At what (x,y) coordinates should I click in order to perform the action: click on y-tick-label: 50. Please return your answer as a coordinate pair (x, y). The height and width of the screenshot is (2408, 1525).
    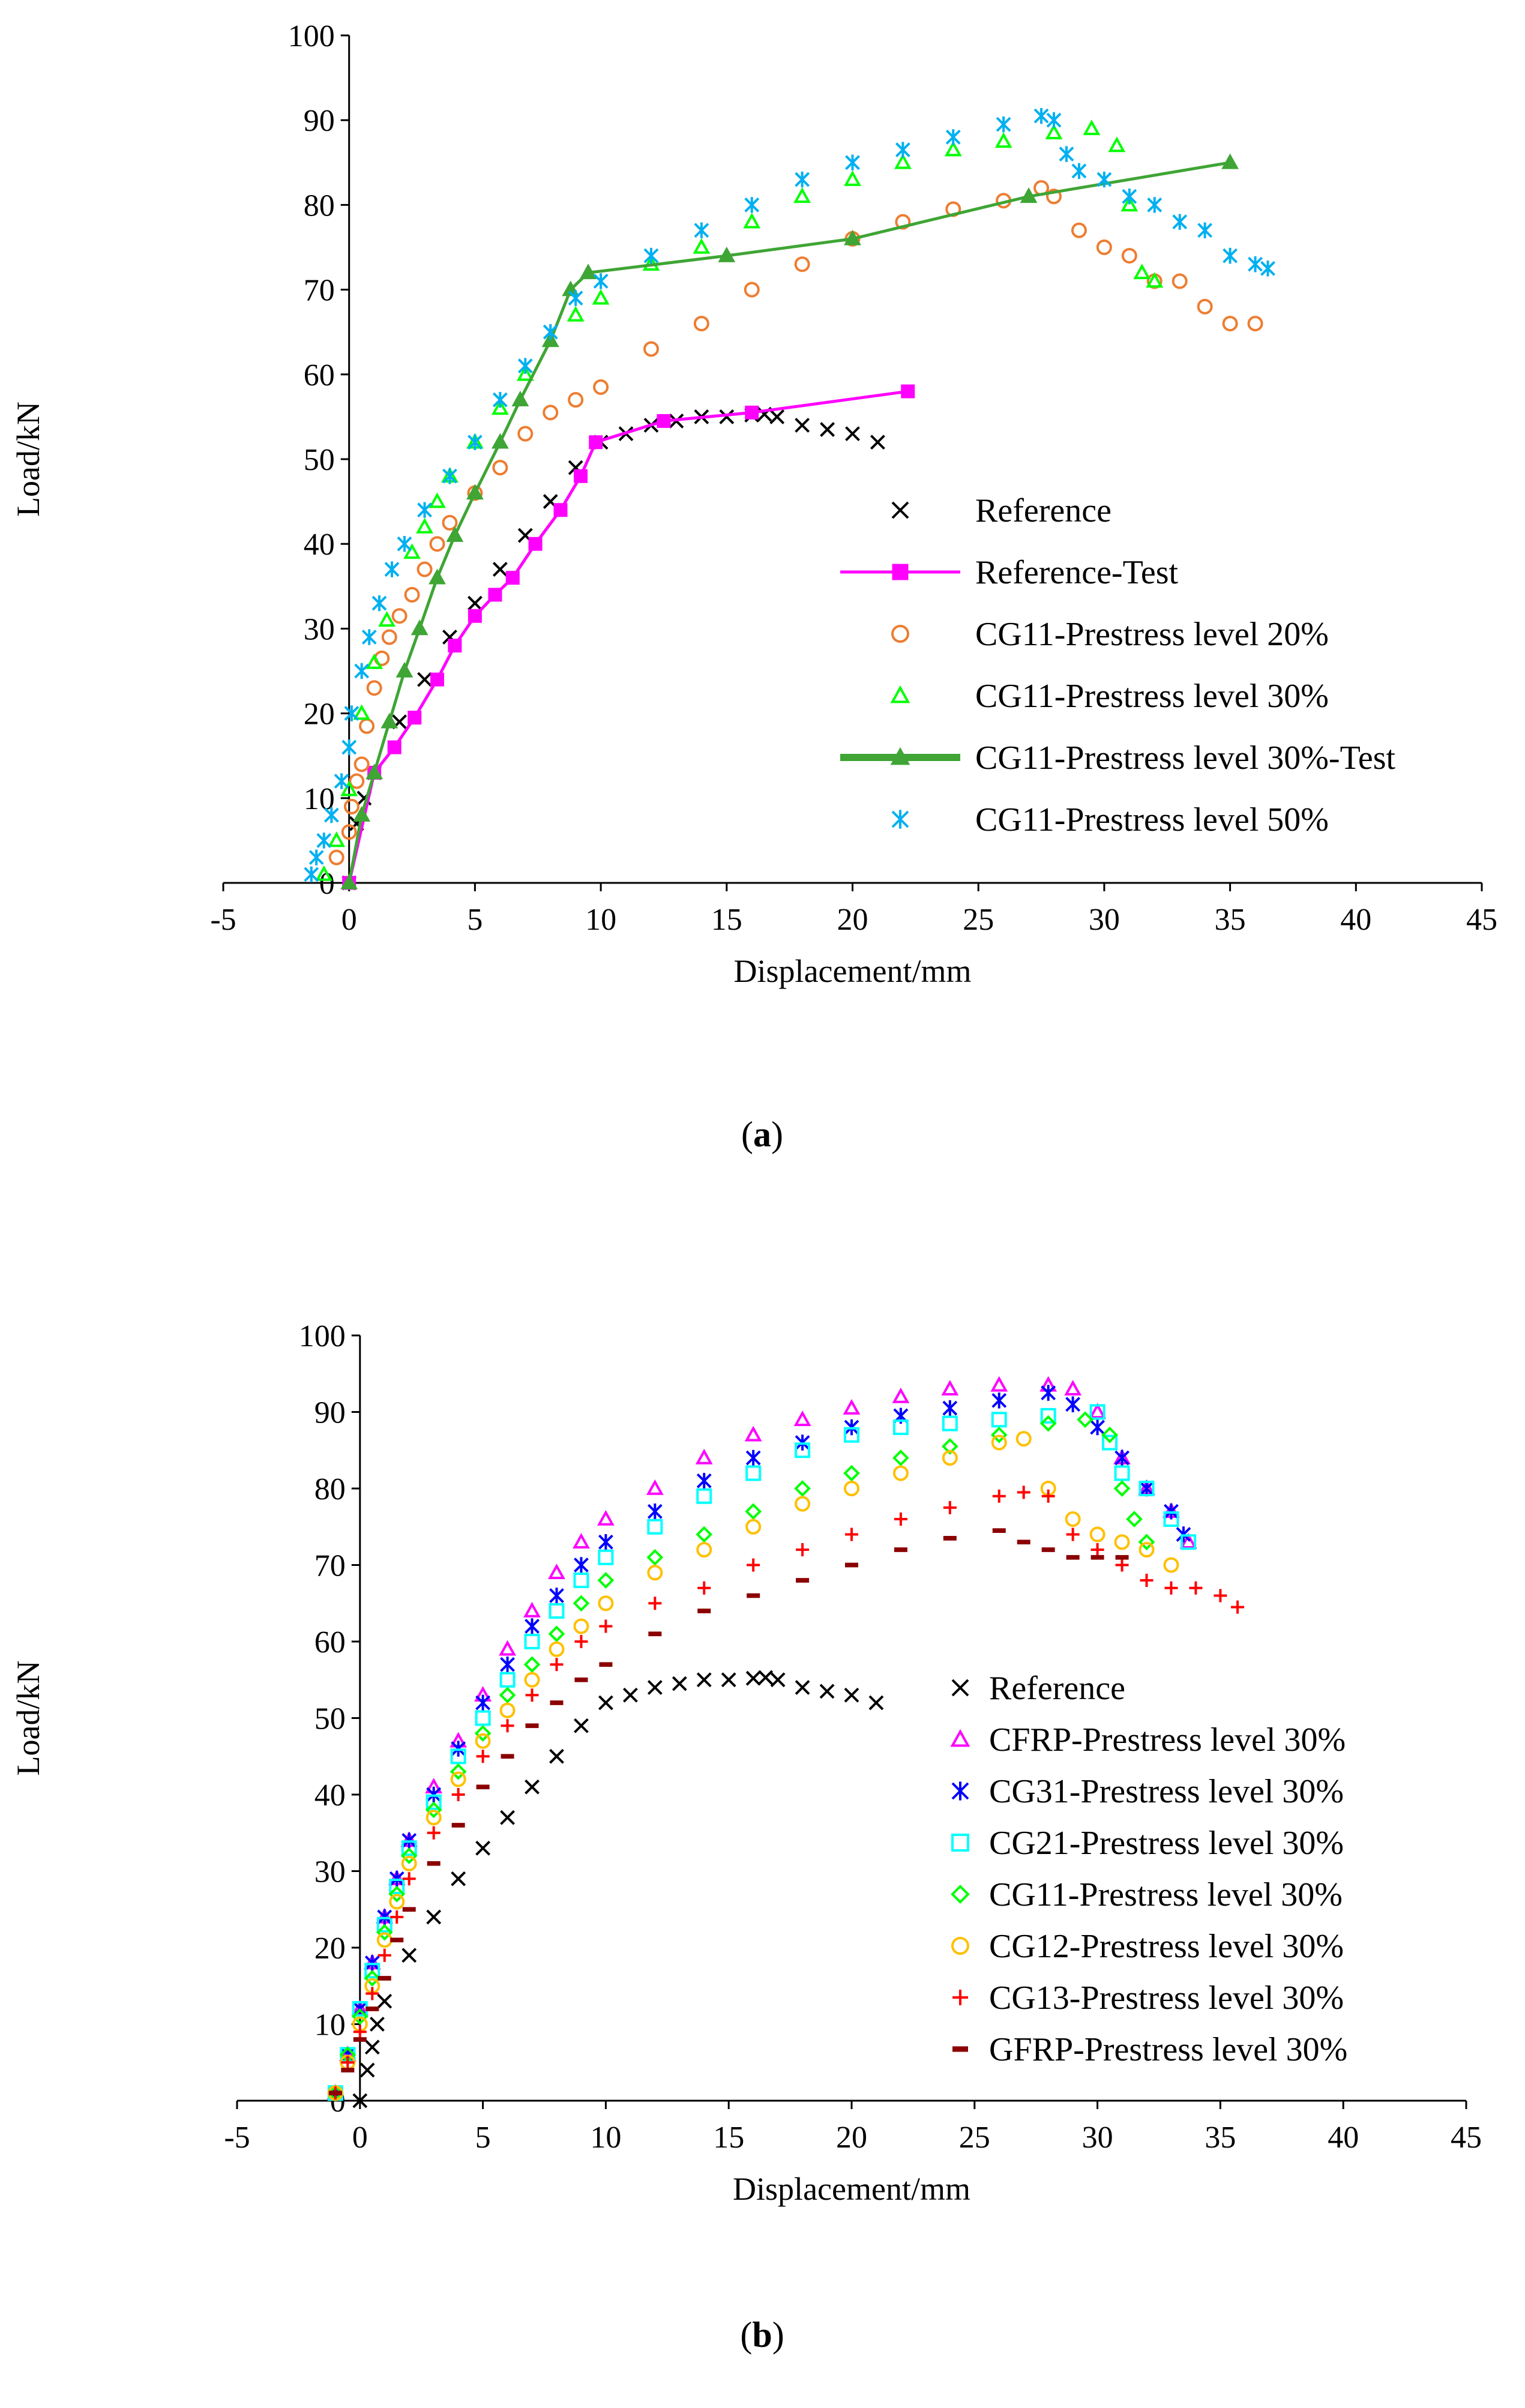
    Looking at the image, I should click on (319, 460).